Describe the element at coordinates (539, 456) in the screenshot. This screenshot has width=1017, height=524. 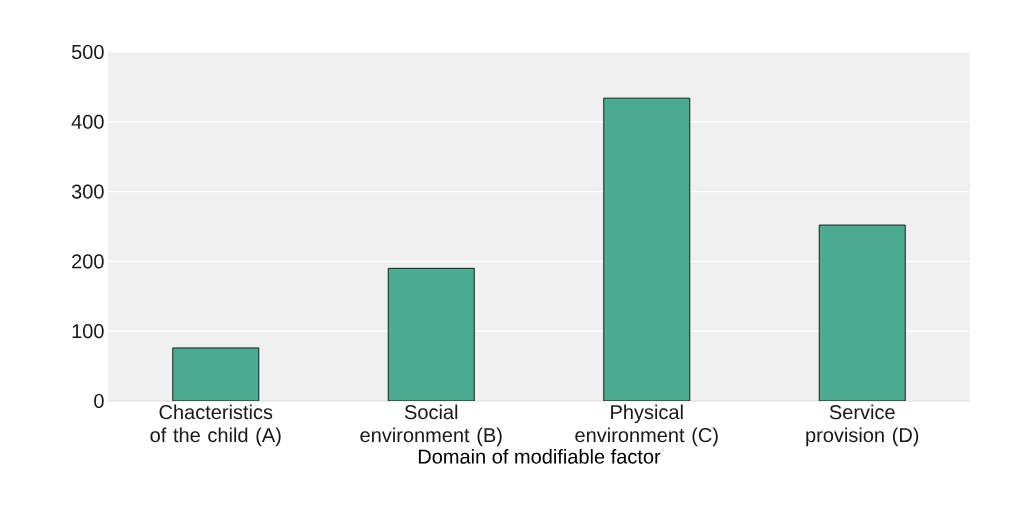
I see `x-axis-title: Domain of modifiable factor` at that location.